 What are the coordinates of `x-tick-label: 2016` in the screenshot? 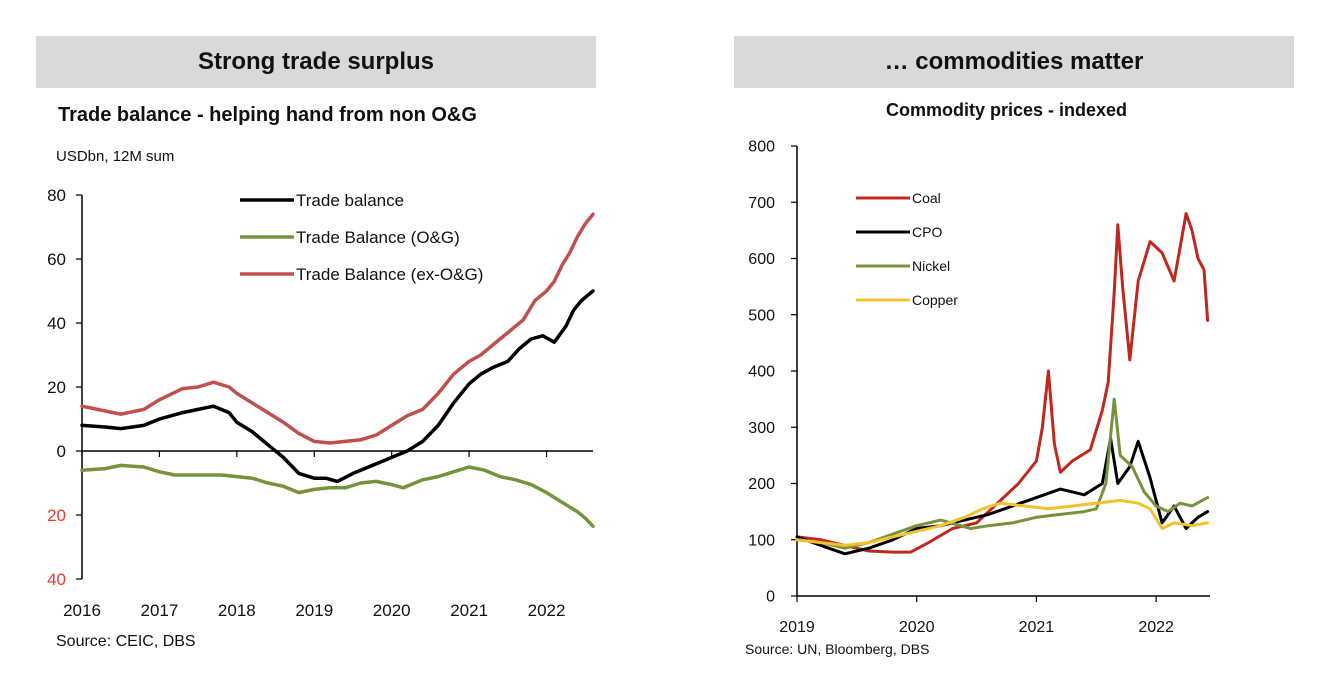 It's located at (82, 610).